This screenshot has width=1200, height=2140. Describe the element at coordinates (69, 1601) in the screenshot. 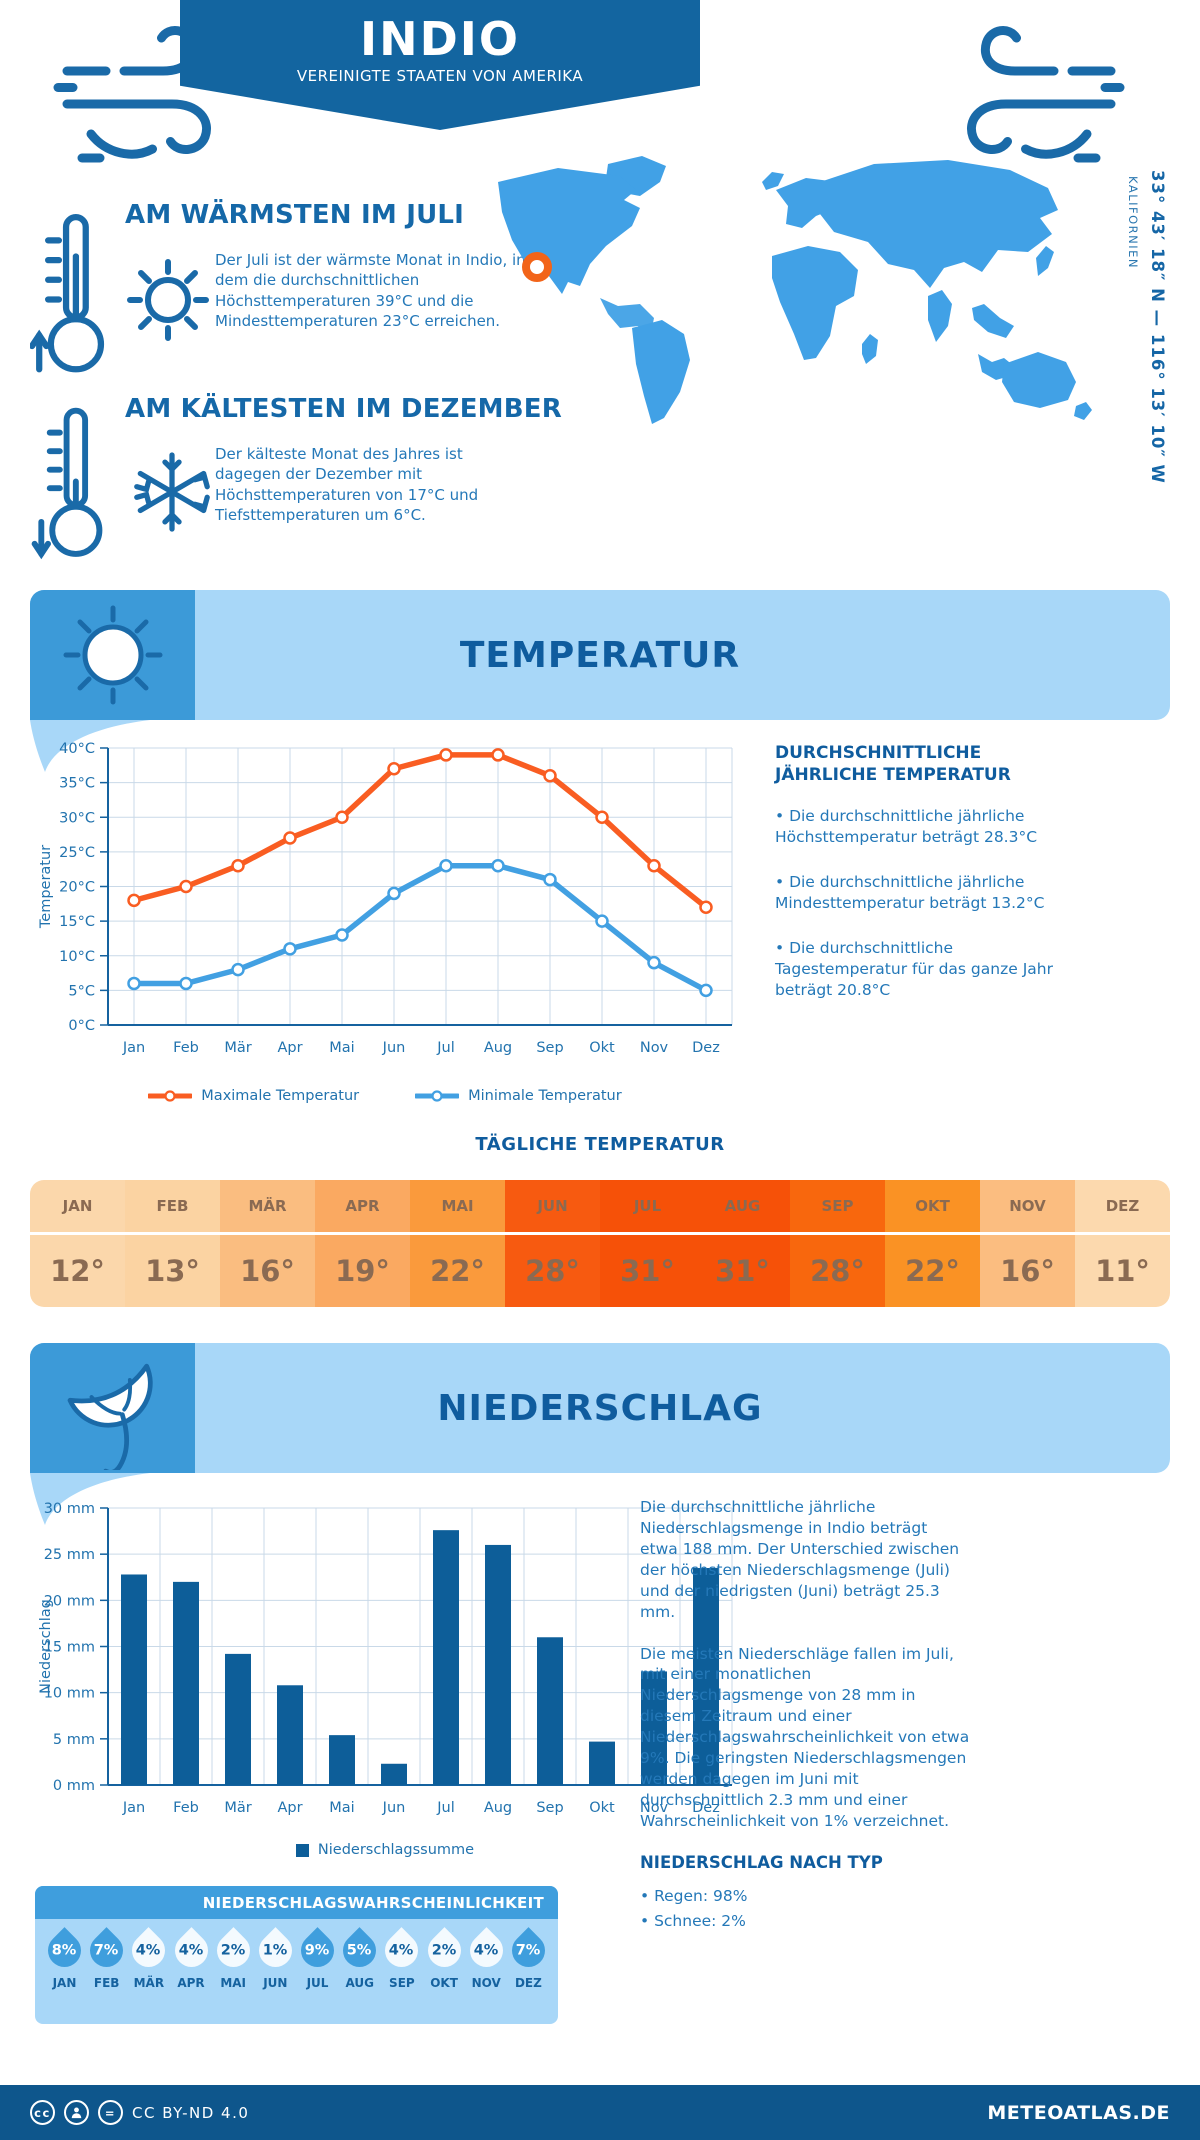

I see `y-tick-label: 20 mm` at that location.